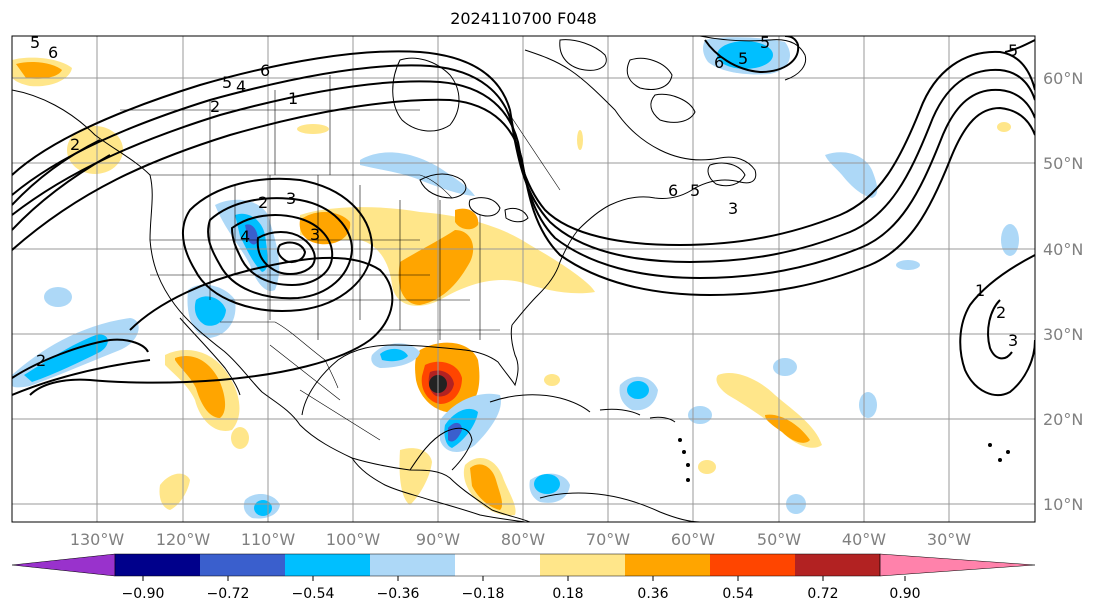 The width and height of the screenshot is (1105, 615). What do you see at coordinates (483, 594) in the screenshot?
I see `colorbar-tick-label: −0.18` at bounding box center [483, 594].